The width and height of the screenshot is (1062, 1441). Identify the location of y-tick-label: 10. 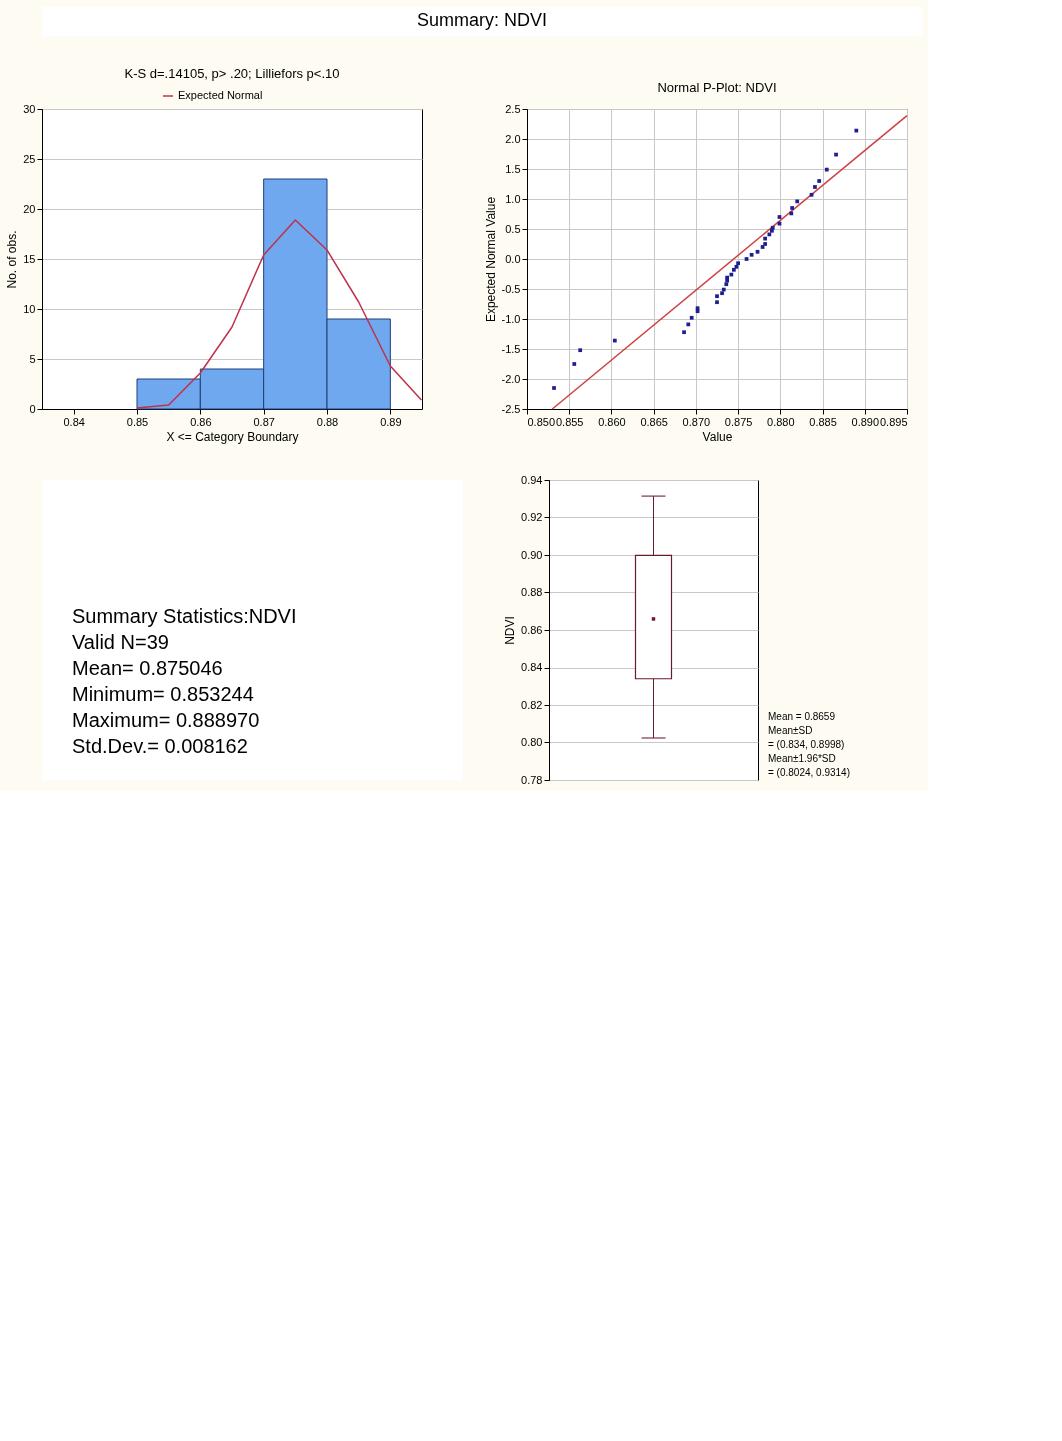
(29, 308).